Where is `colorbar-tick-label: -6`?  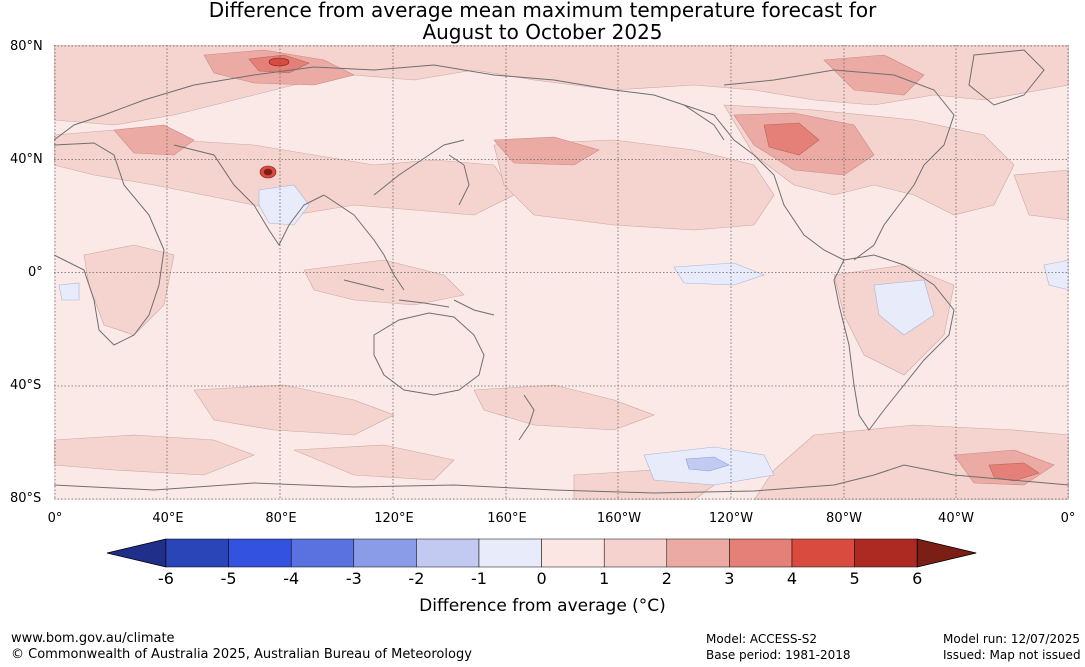 colorbar-tick-label: -6 is located at coordinates (166, 578).